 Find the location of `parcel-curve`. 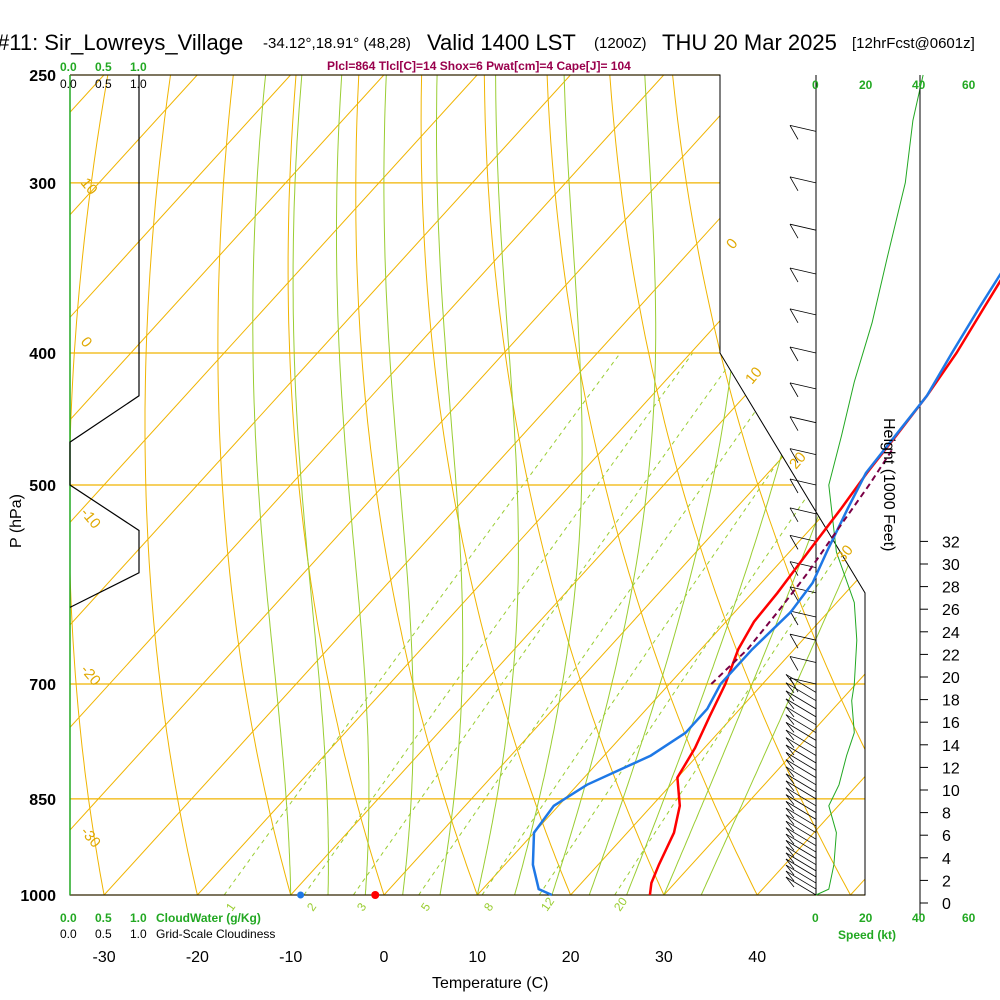

parcel-curve is located at coordinates (802, 566).